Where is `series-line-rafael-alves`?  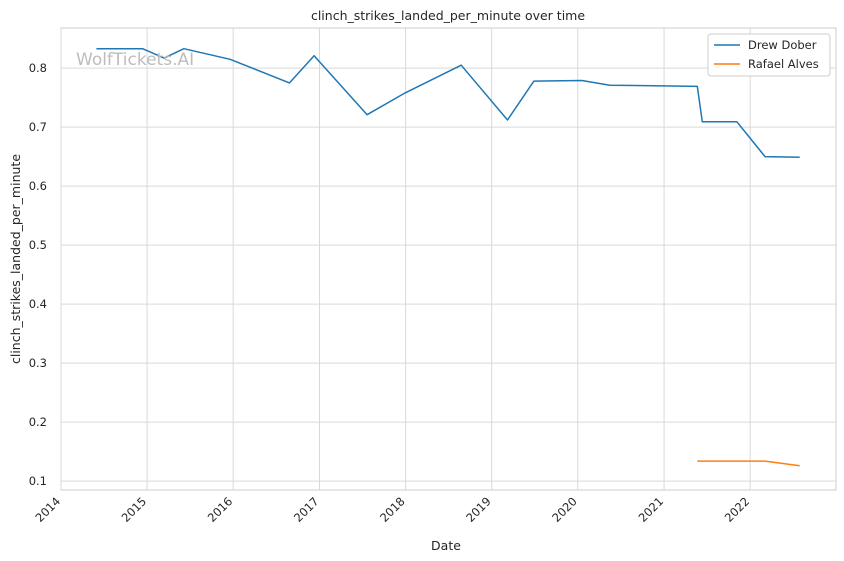
series-line-rafael-alves is located at coordinates (748, 463).